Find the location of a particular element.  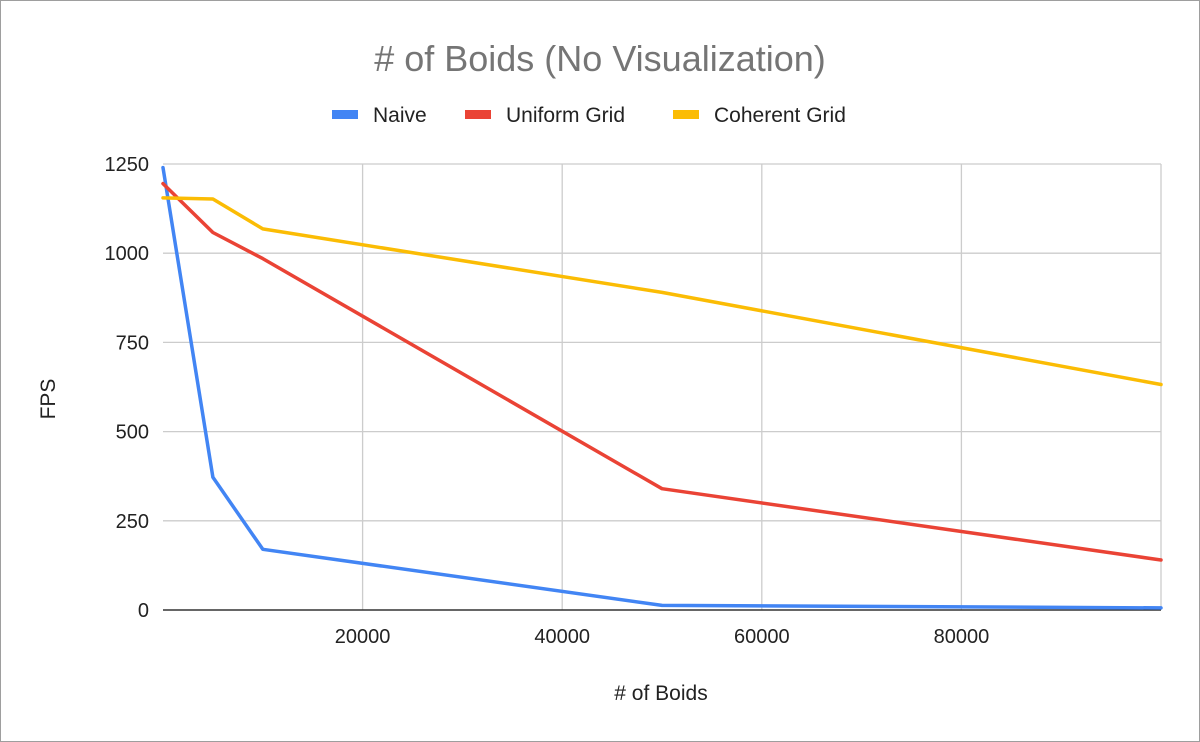

y-tick-label-500: 500 is located at coordinates (132, 433).